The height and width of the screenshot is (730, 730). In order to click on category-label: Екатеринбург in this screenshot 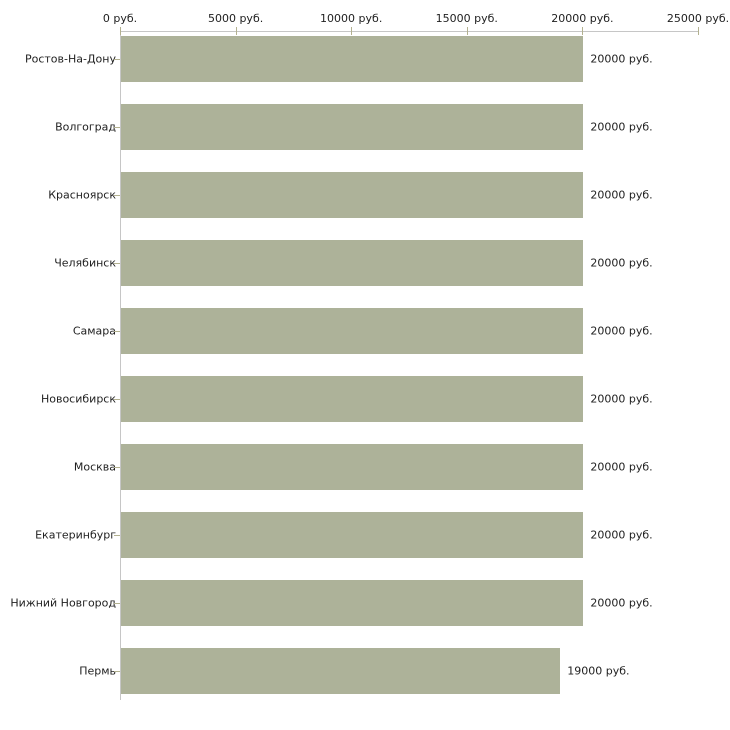, I will do `click(75, 535)`.